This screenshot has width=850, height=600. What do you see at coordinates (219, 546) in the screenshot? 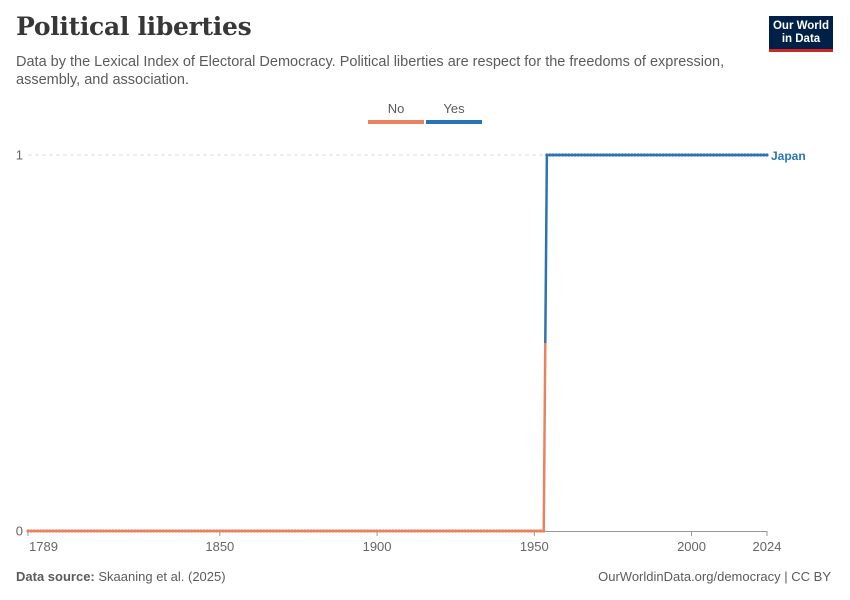
I see `x-tick-label: 1850` at bounding box center [219, 546].